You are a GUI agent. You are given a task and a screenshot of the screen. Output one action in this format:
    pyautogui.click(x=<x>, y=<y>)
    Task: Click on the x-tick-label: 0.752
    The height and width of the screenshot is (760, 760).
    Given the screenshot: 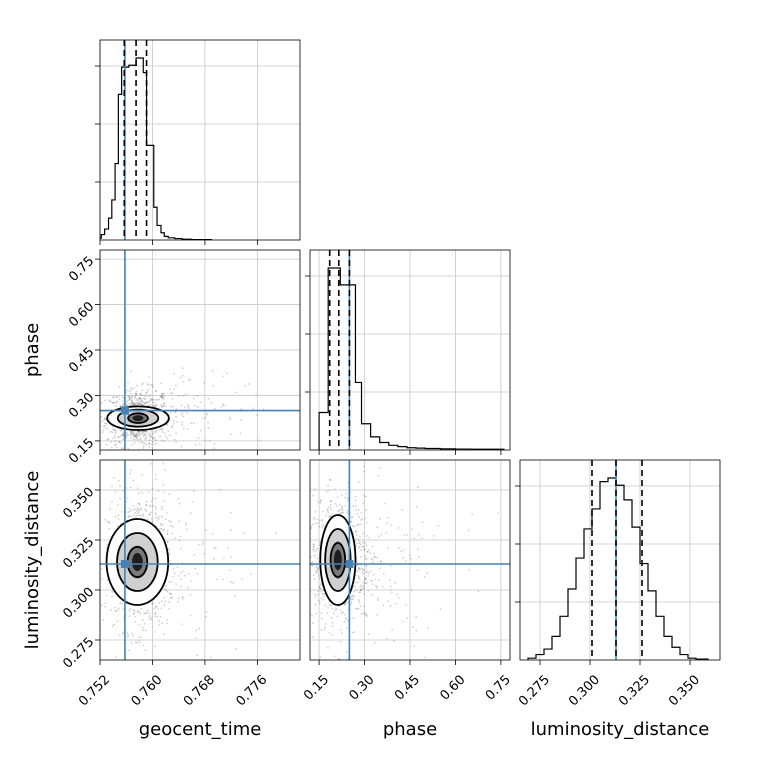 What is the action you would take?
    pyautogui.click(x=94, y=690)
    